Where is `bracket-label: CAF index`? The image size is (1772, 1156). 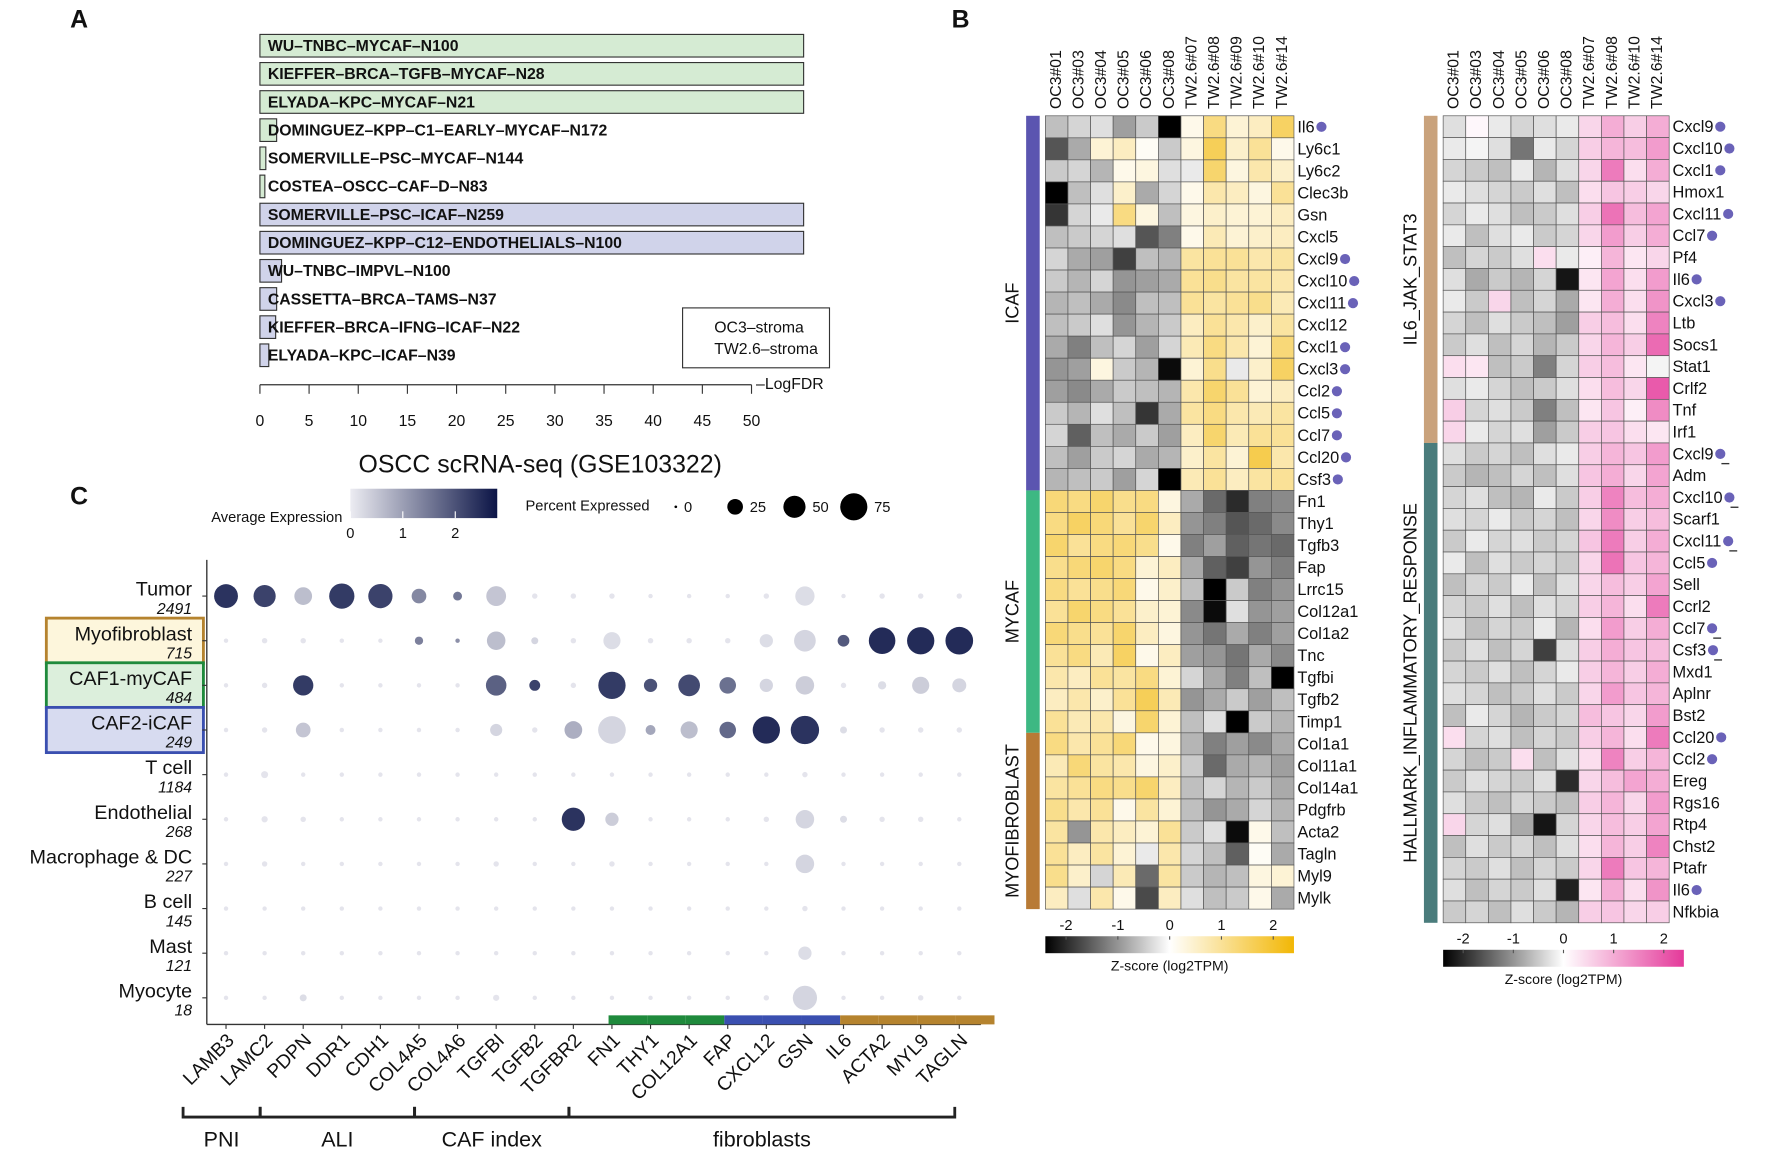 bracket-label: CAF index is located at coordinates (492, 1139).